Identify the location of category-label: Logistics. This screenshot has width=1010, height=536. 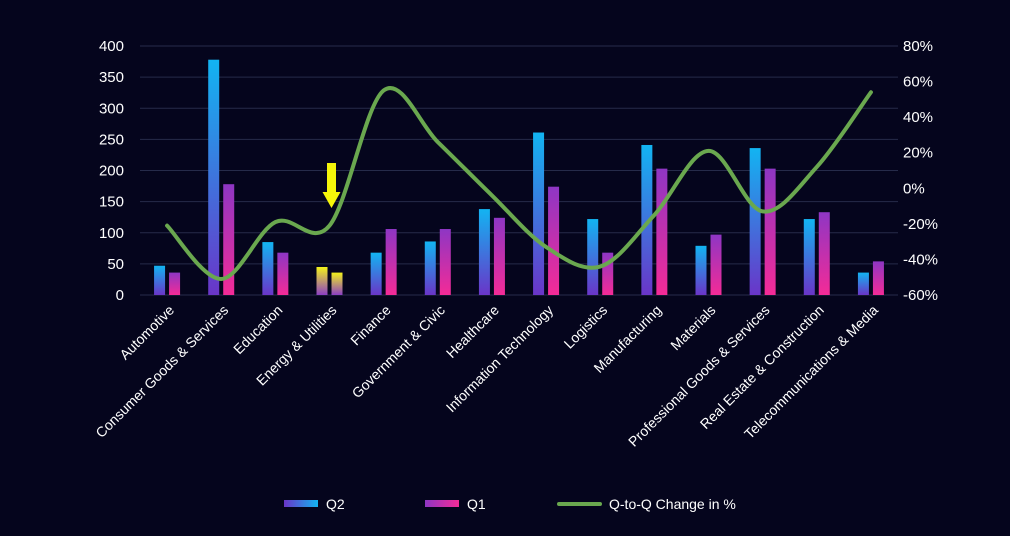
(586, 327).